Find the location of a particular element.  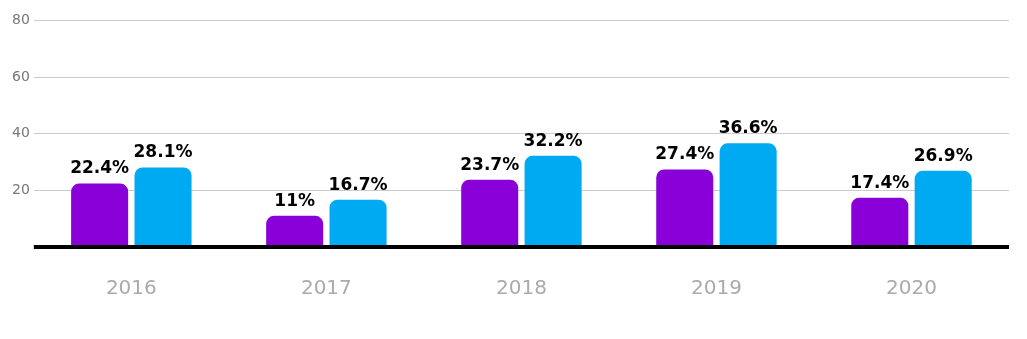

y-tick-label: 20 is located at coordinates (20, 188).